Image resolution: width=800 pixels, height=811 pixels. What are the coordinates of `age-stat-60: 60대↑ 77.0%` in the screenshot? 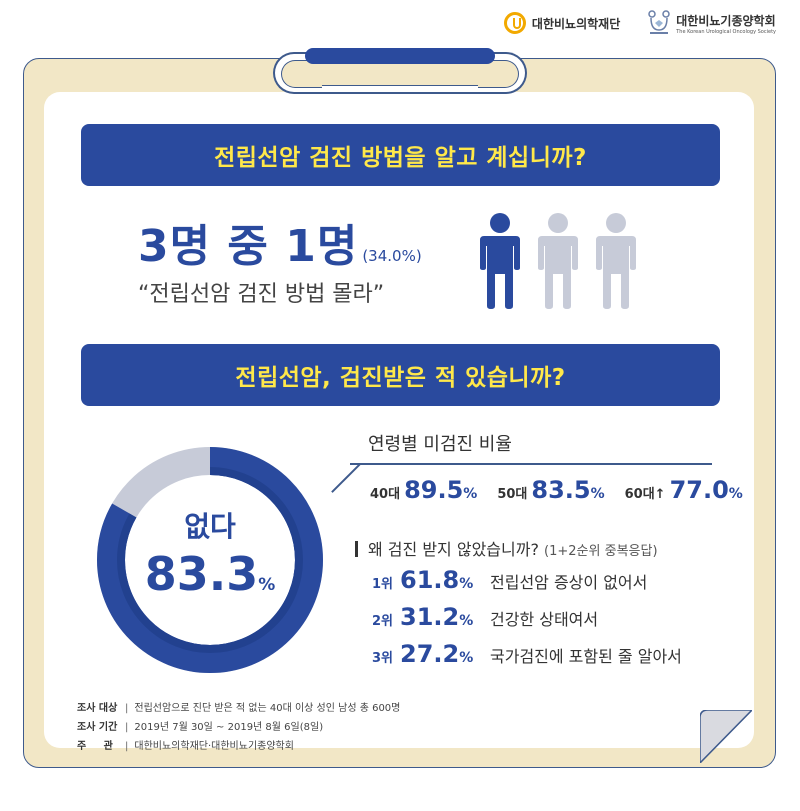 It's located at (684, 490).